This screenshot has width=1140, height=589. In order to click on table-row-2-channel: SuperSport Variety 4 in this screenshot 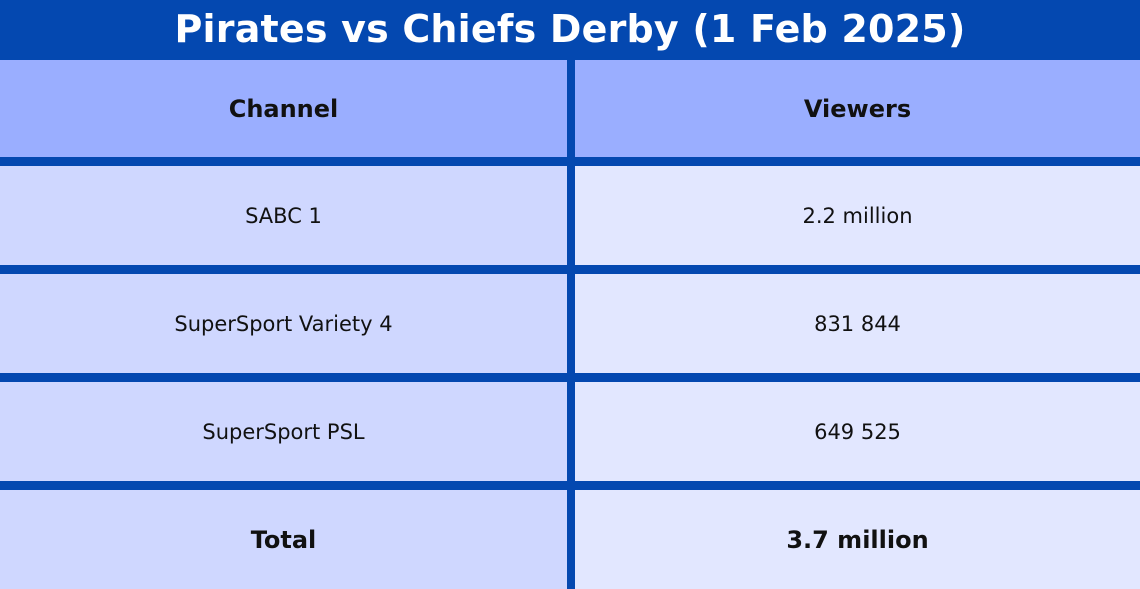, I will do `click(283, 323)`.